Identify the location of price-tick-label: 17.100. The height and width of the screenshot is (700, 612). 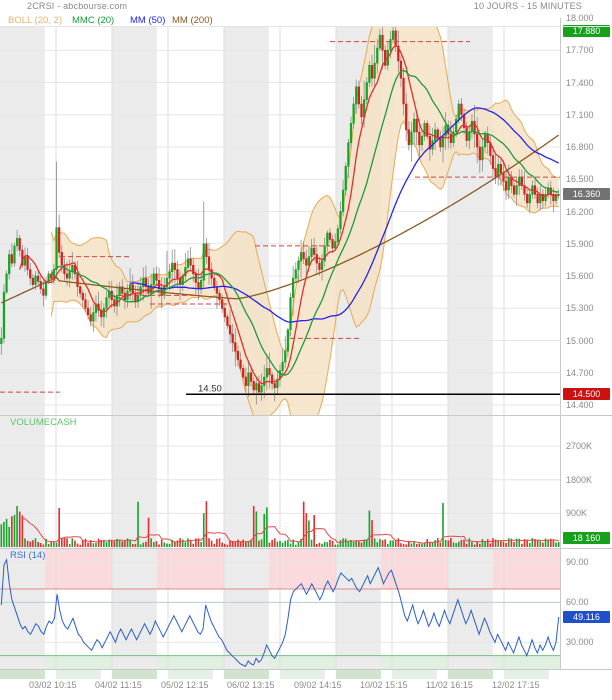
(580, 114).